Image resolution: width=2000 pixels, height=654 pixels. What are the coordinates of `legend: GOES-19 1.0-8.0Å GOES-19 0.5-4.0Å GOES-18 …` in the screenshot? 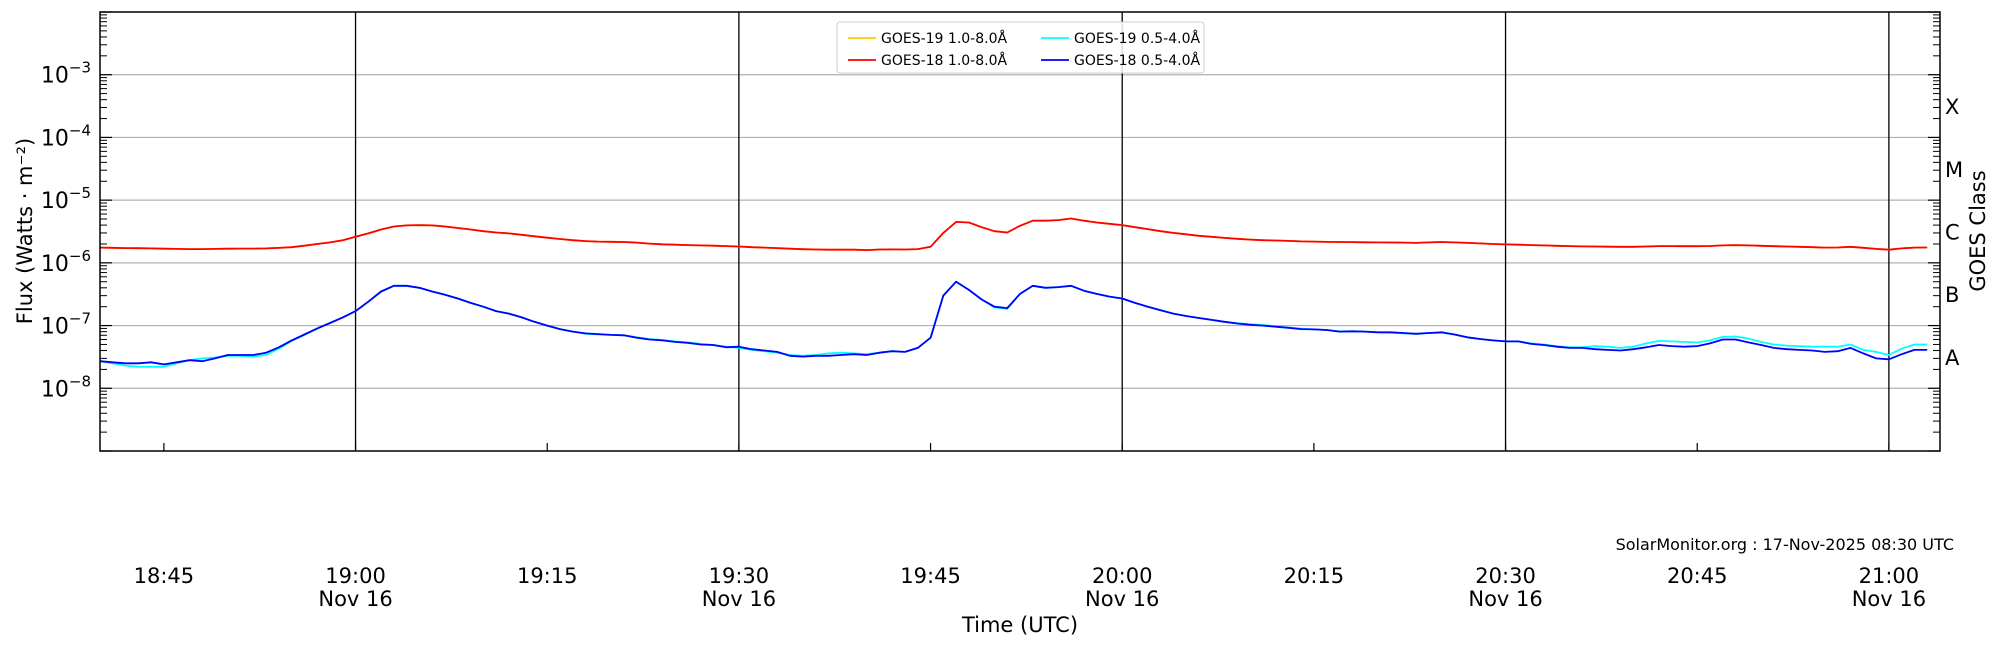 It's located at (1020, 47).